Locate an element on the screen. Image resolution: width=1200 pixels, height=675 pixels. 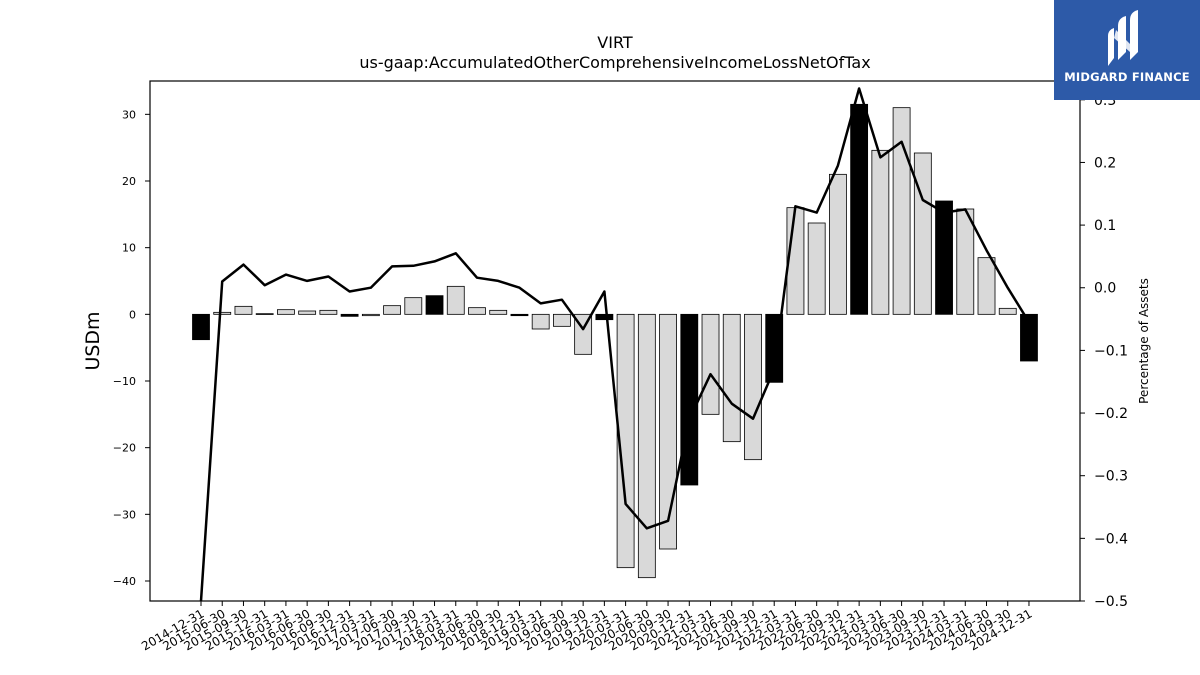
y-axis-label: USDm is located at coordinates (93, 340).